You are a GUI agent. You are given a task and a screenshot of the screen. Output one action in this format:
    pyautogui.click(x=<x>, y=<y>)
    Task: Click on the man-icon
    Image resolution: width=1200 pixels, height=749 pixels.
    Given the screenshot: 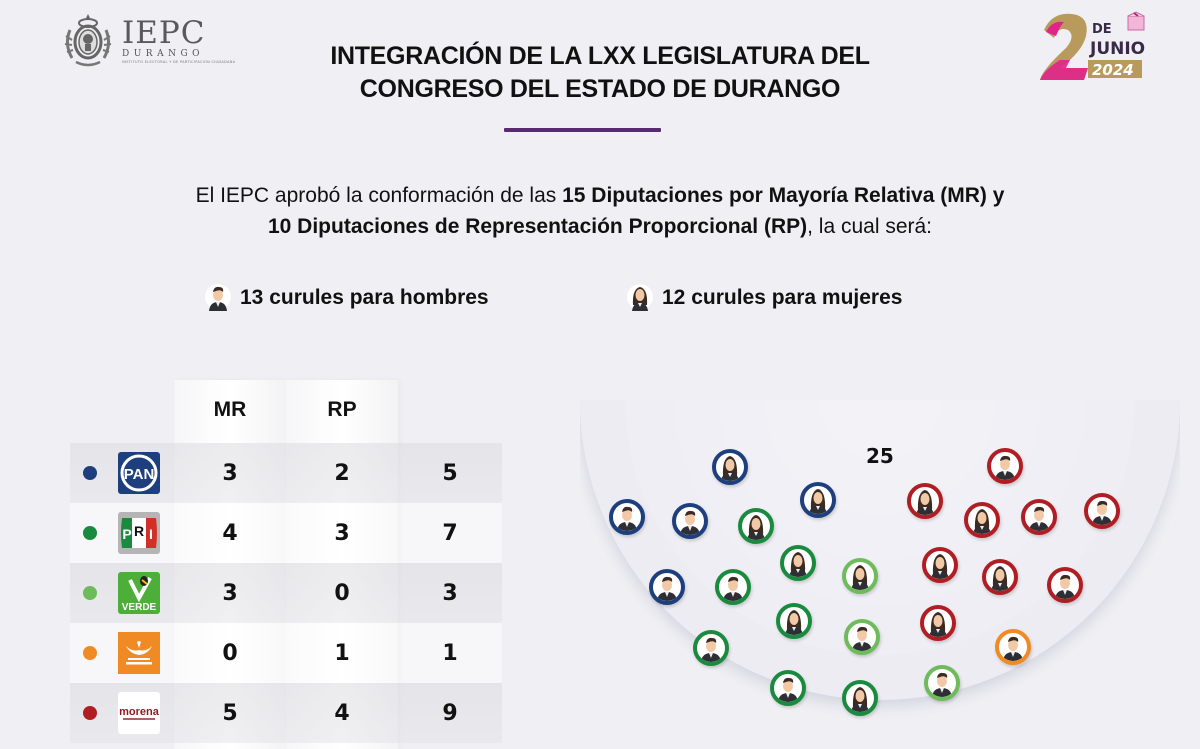 What is the action you would take?
    pyautogui.click(x=218, y=297)
    